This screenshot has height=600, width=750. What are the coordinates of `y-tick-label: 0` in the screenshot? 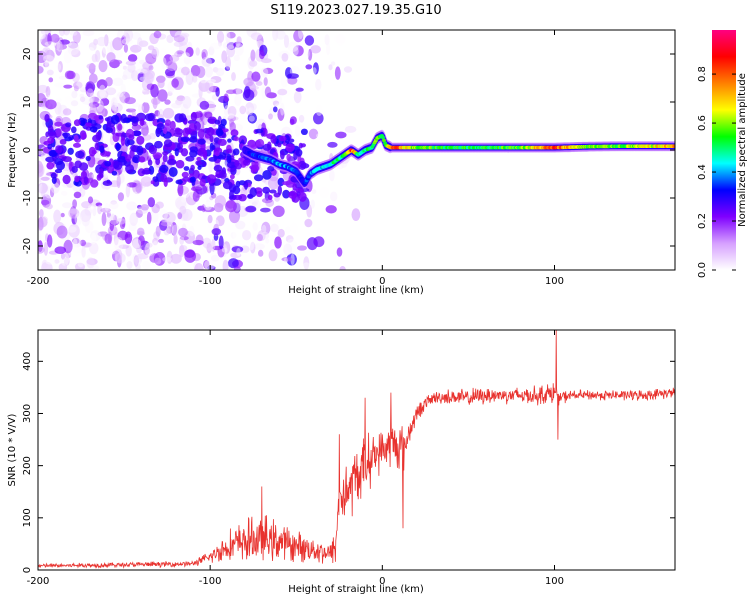 It's located at (27, 570).